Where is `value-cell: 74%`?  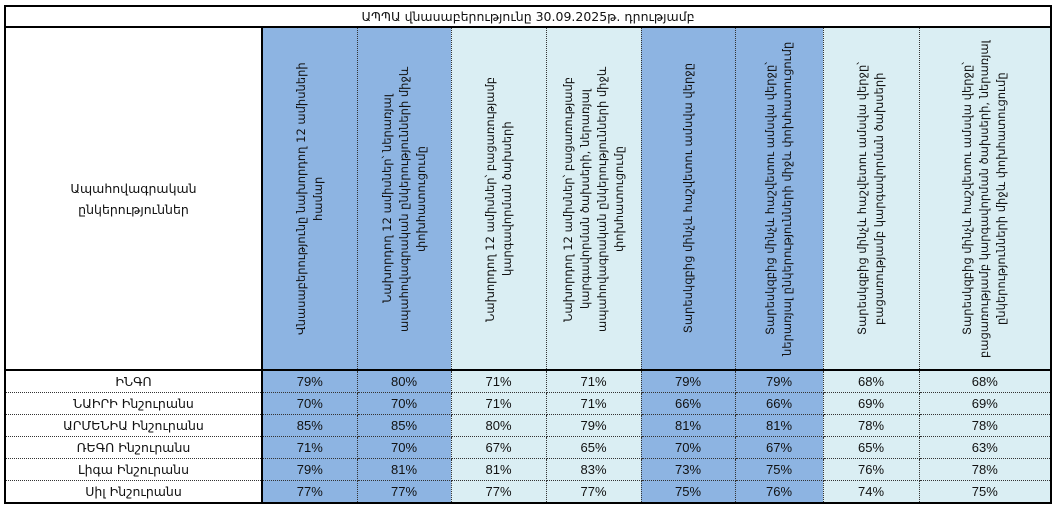
value-cell: 74% is located at coordinates (871, 492).